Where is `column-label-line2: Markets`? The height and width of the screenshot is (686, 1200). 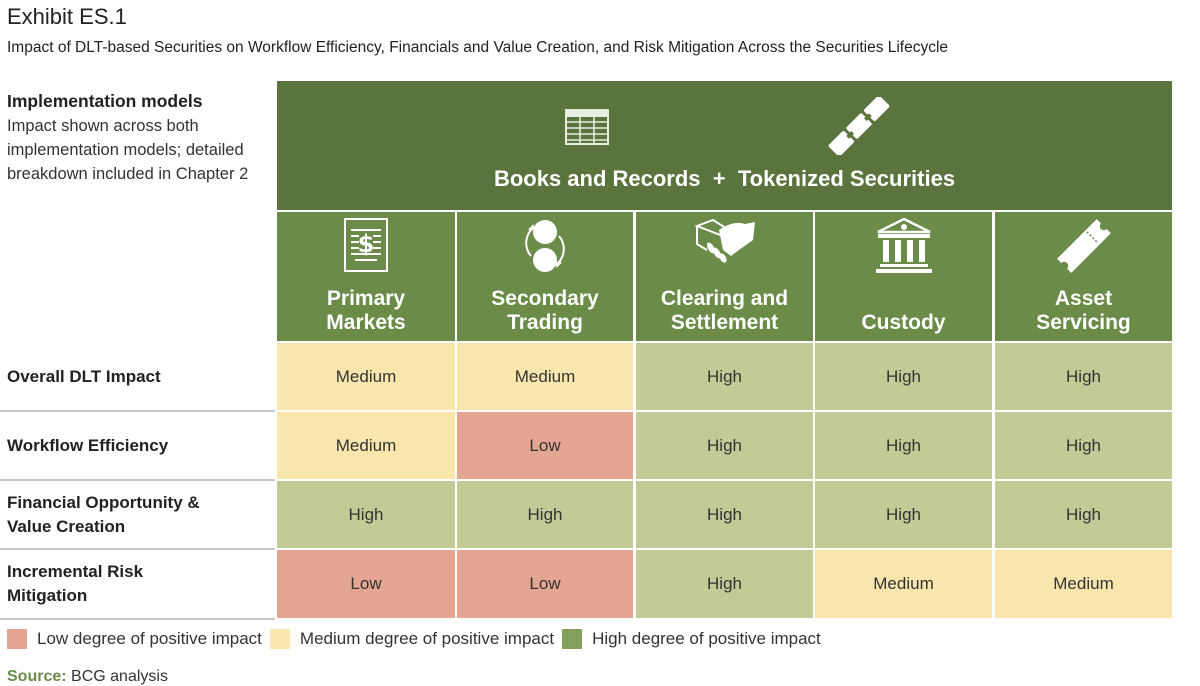 column-label-line2: Markets is located at coordinates (366, 322).